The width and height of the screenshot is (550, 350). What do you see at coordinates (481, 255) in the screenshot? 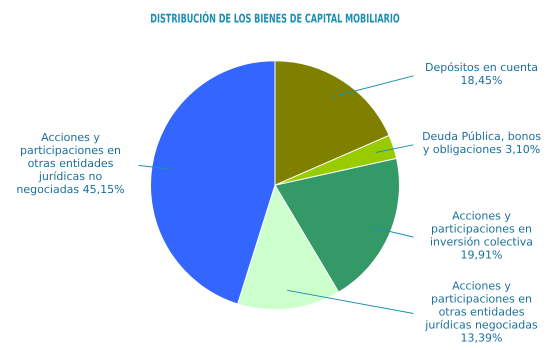
I see `data-label: 19,91%` at bounding box center [481, 255].